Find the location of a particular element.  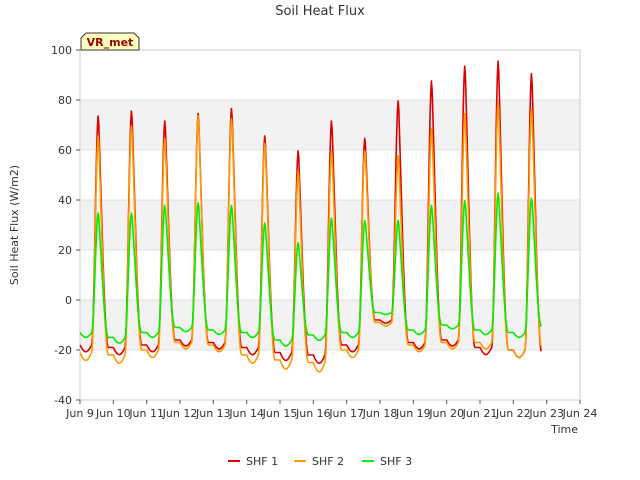

annotation-box: VR_met is located at coordinates (110, 41).